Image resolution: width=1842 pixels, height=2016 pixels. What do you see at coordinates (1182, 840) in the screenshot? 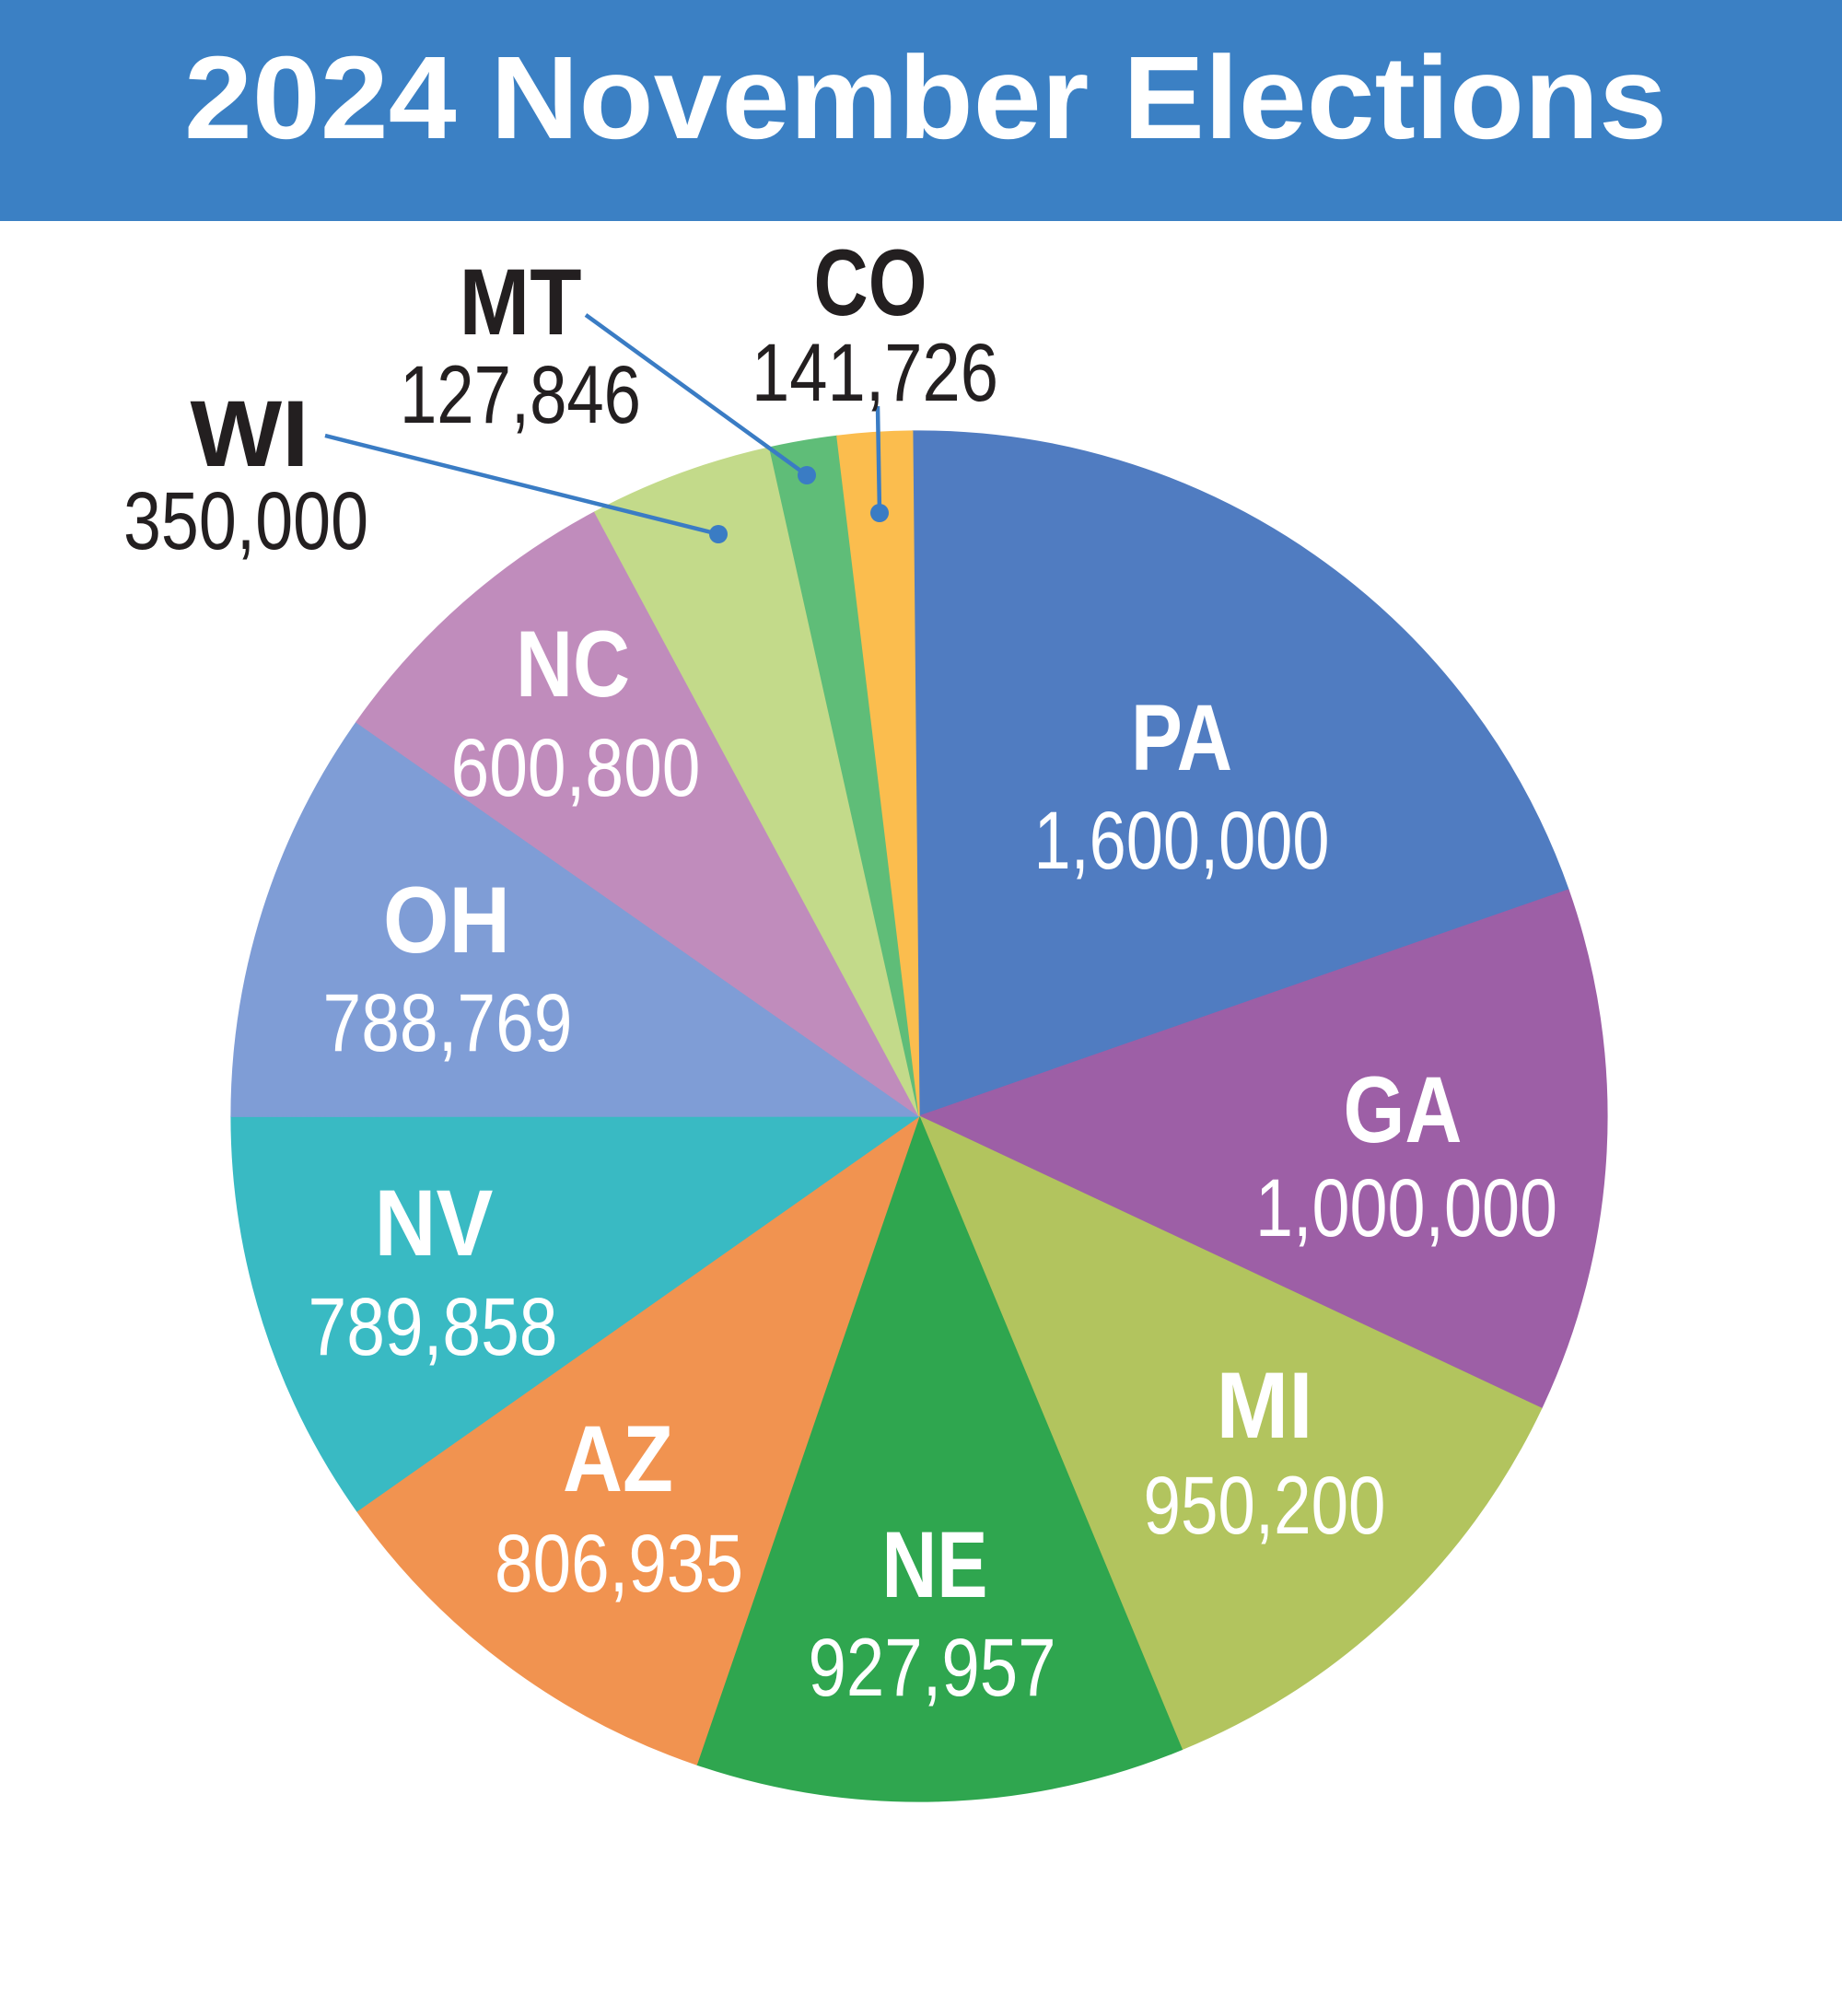
I see `svg-text: 1,600,000` at bounding box center [1182, 840].